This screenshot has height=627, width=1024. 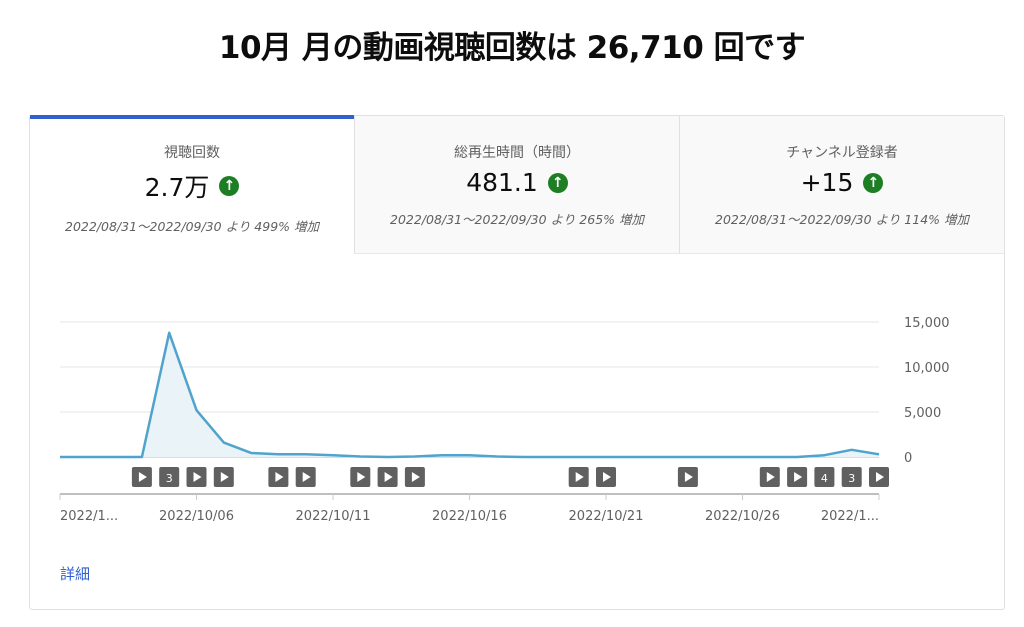 What do you see at coordinates (842, 153) in the screenshot?
I see `tab-label: チャンネル登録者` at bounding box center [842, 153].